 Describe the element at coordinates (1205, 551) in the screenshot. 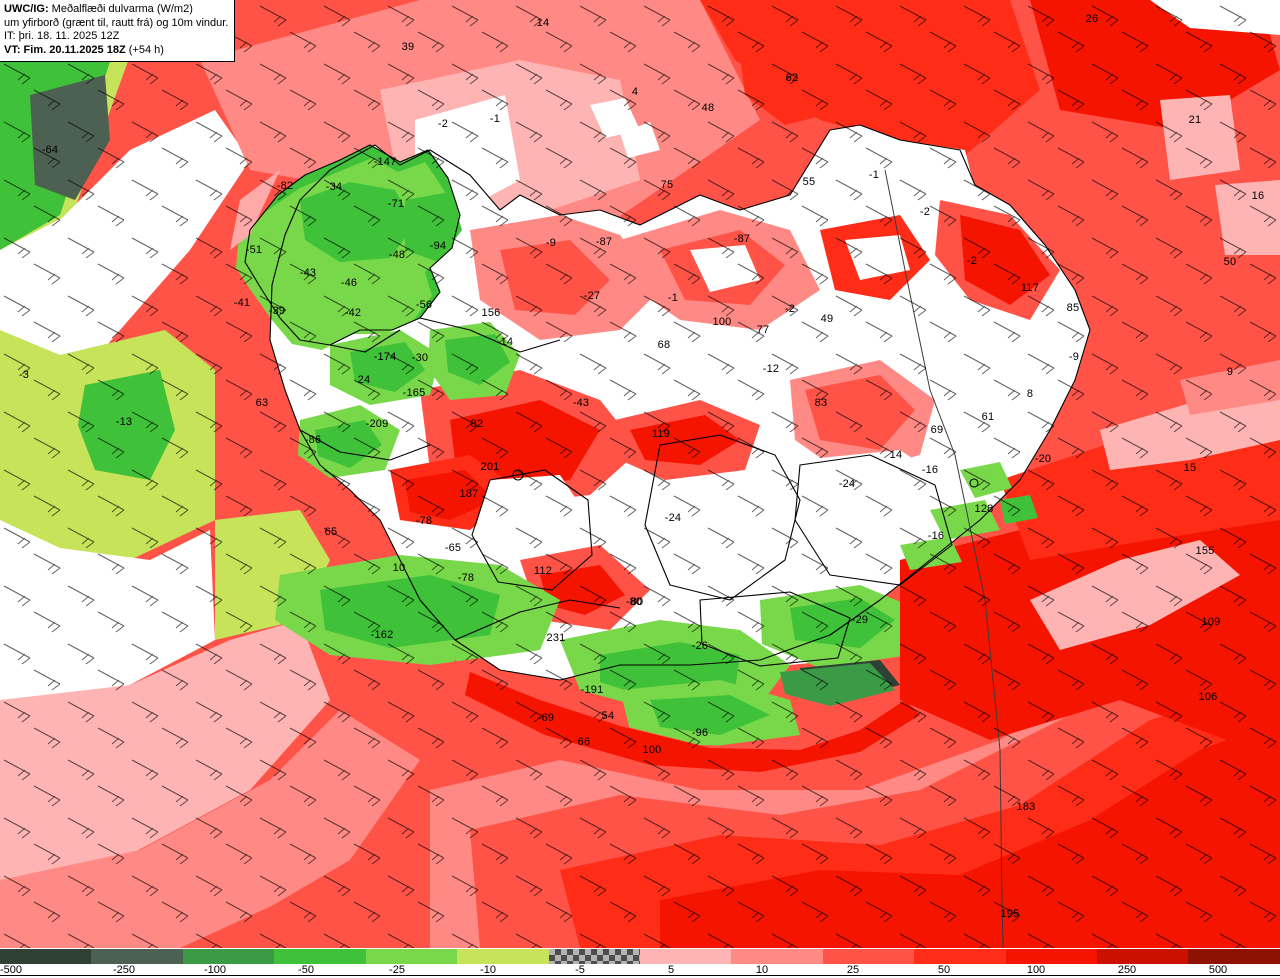

I see `contour-value-label: 155` at that location.